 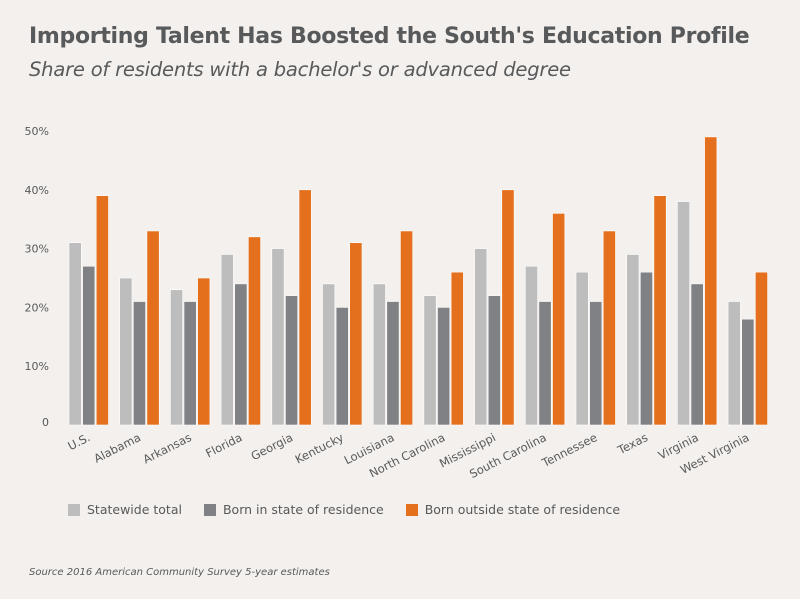 What do you see at coordinates (167, 448) in the screenshot?
I see `x-tick-label: Arkansas` at bounding box center [167, 448].